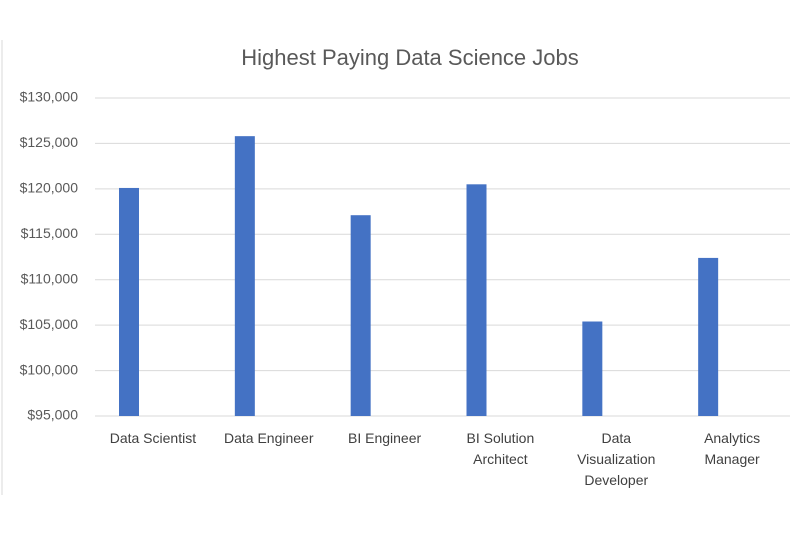 The width and height of the screenshot is (800, 533). I want to click on x-tick-label: Analytics Manager, so click(732, 448).